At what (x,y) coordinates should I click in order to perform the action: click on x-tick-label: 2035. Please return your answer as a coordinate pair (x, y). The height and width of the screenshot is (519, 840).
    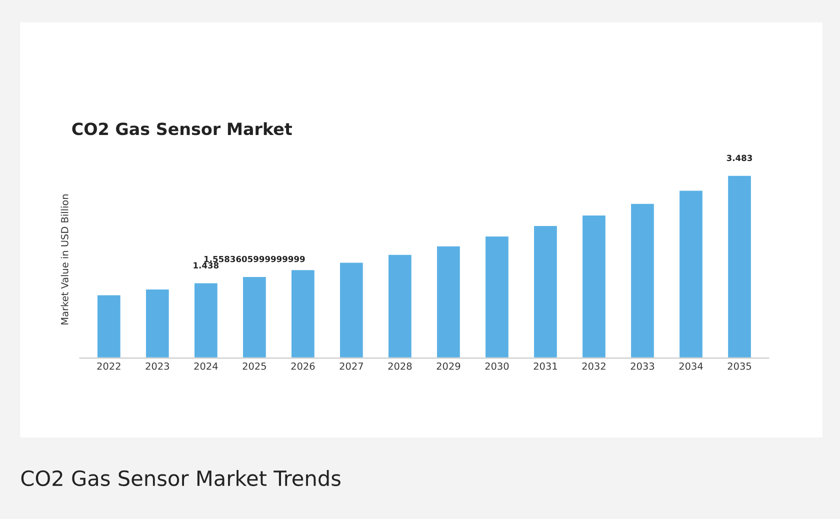
    Looking at the image, I should click on (740, 366).